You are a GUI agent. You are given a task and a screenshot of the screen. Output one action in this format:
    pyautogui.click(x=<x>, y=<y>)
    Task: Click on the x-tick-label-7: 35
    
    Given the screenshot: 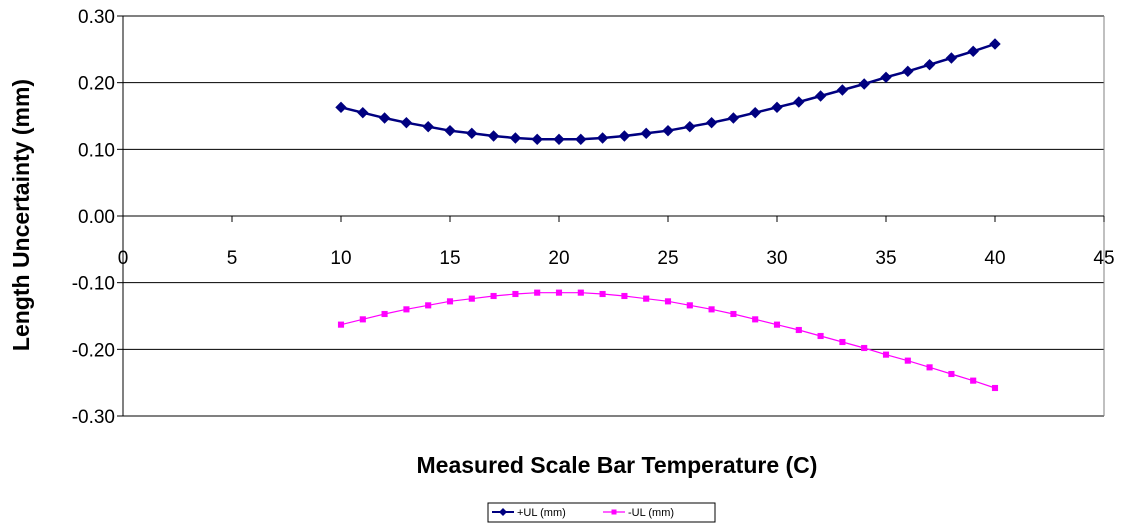 What is the action you would take?
    pyautogui.click(x=885, y=258)
    